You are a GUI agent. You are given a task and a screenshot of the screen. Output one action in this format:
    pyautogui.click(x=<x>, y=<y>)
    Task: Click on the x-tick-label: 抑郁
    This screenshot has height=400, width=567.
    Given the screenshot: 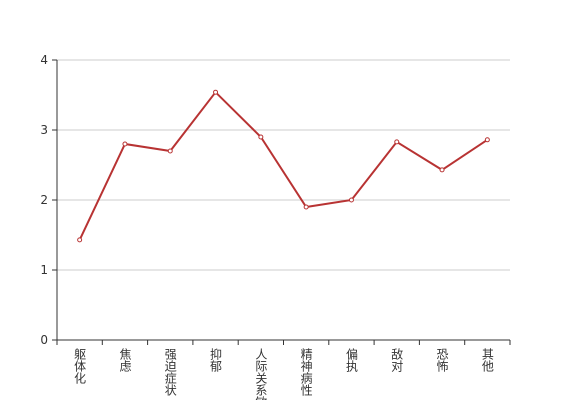 What is the action you would take?
    pyautogui.click(x=216, y=360)
    